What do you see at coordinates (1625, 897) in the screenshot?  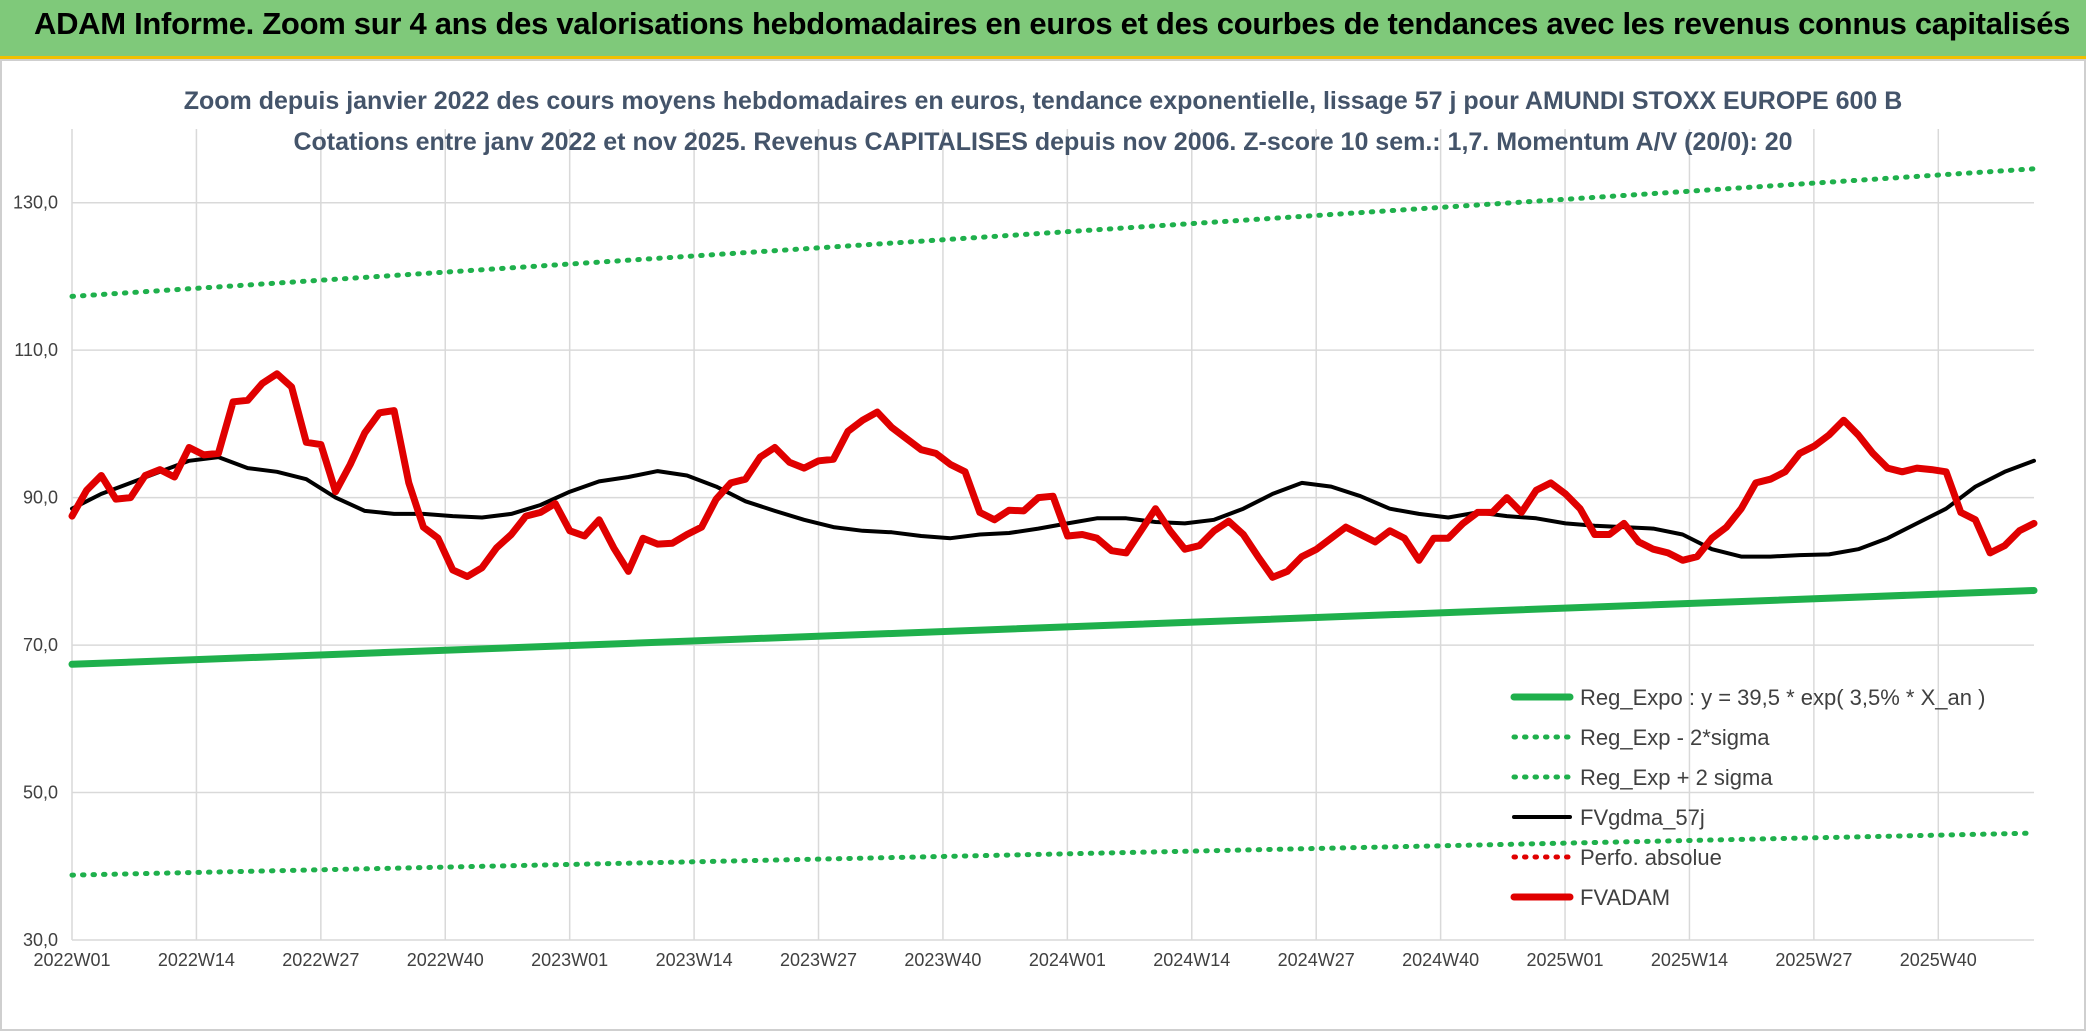 I see `legend-label: FVADAM` at bounding box center [1625, 897].